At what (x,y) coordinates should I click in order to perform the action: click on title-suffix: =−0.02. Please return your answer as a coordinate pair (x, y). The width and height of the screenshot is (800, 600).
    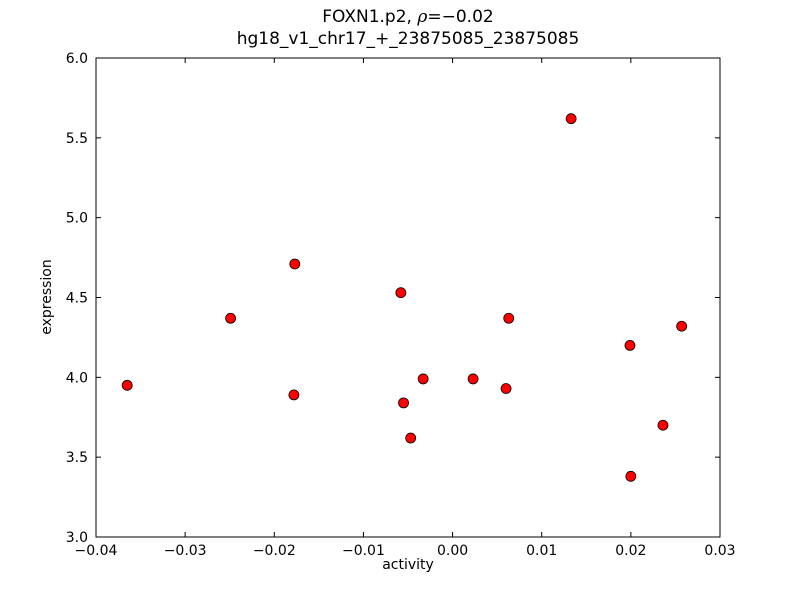
    Looking at the image, I should click on (460, 17).